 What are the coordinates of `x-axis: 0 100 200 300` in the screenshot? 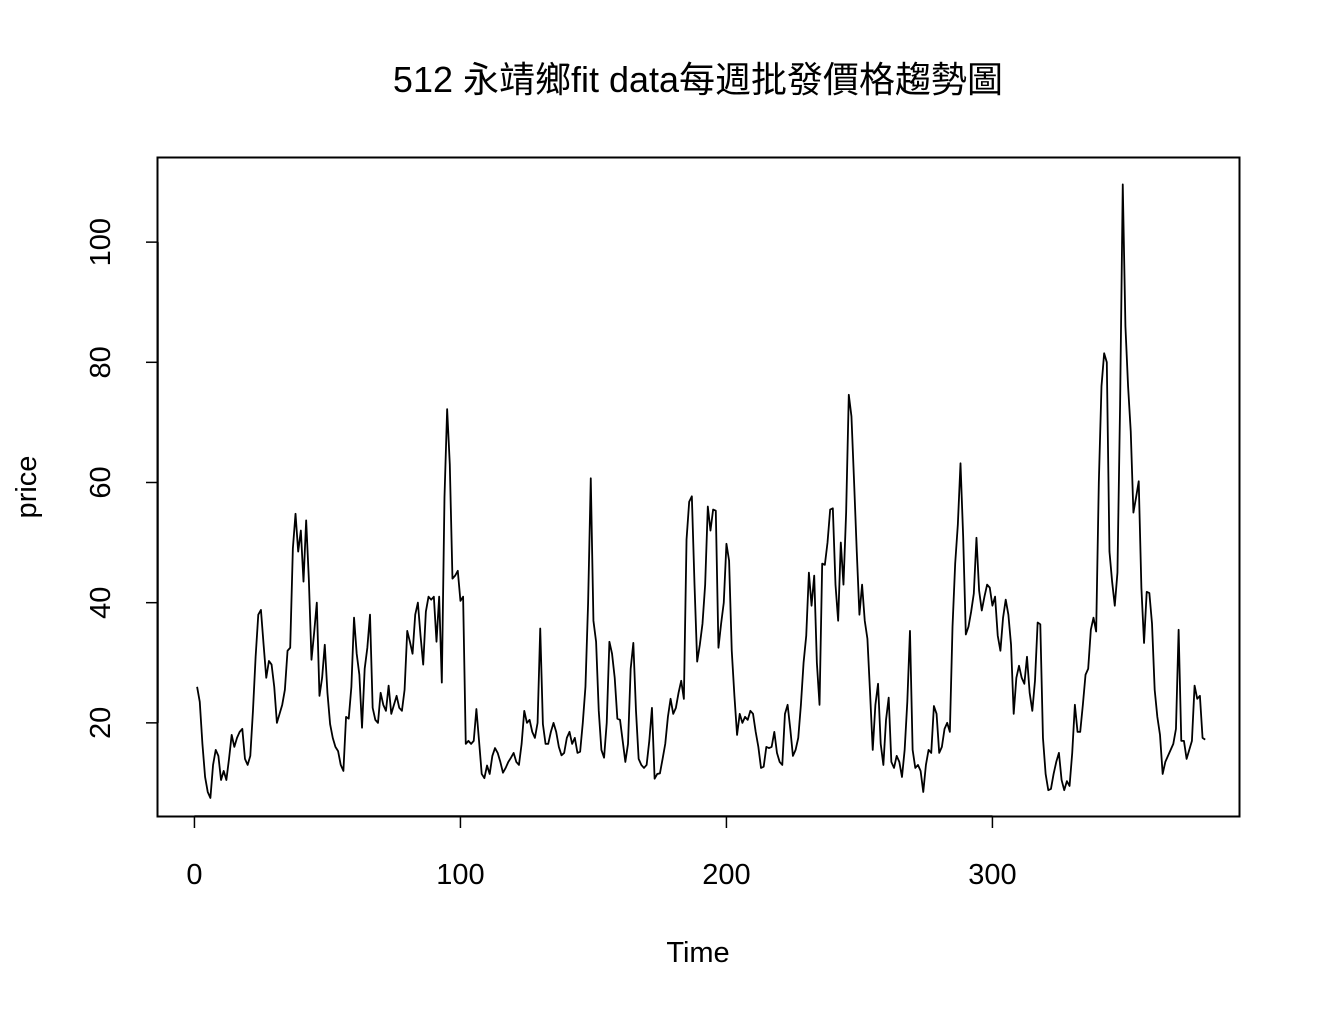 It's located at (601, 853).